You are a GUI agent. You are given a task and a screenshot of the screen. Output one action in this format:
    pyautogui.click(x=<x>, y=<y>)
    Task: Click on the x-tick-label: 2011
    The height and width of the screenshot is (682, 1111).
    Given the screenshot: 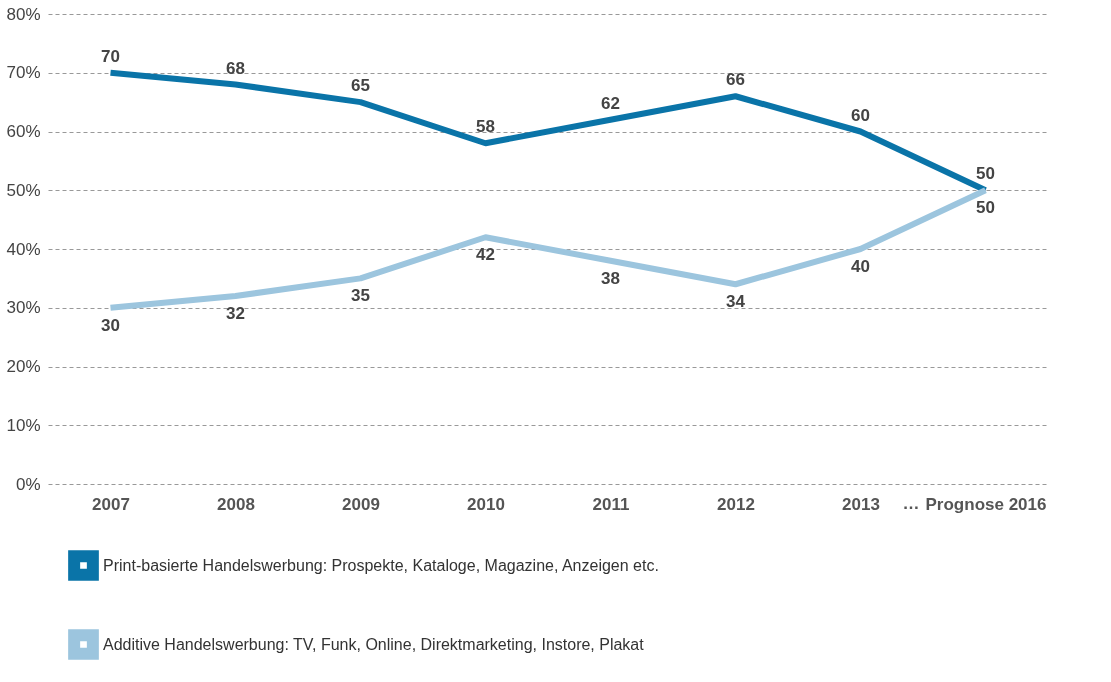 What is the action you would take?
    pyautogui.click(x=611, y=504)
    